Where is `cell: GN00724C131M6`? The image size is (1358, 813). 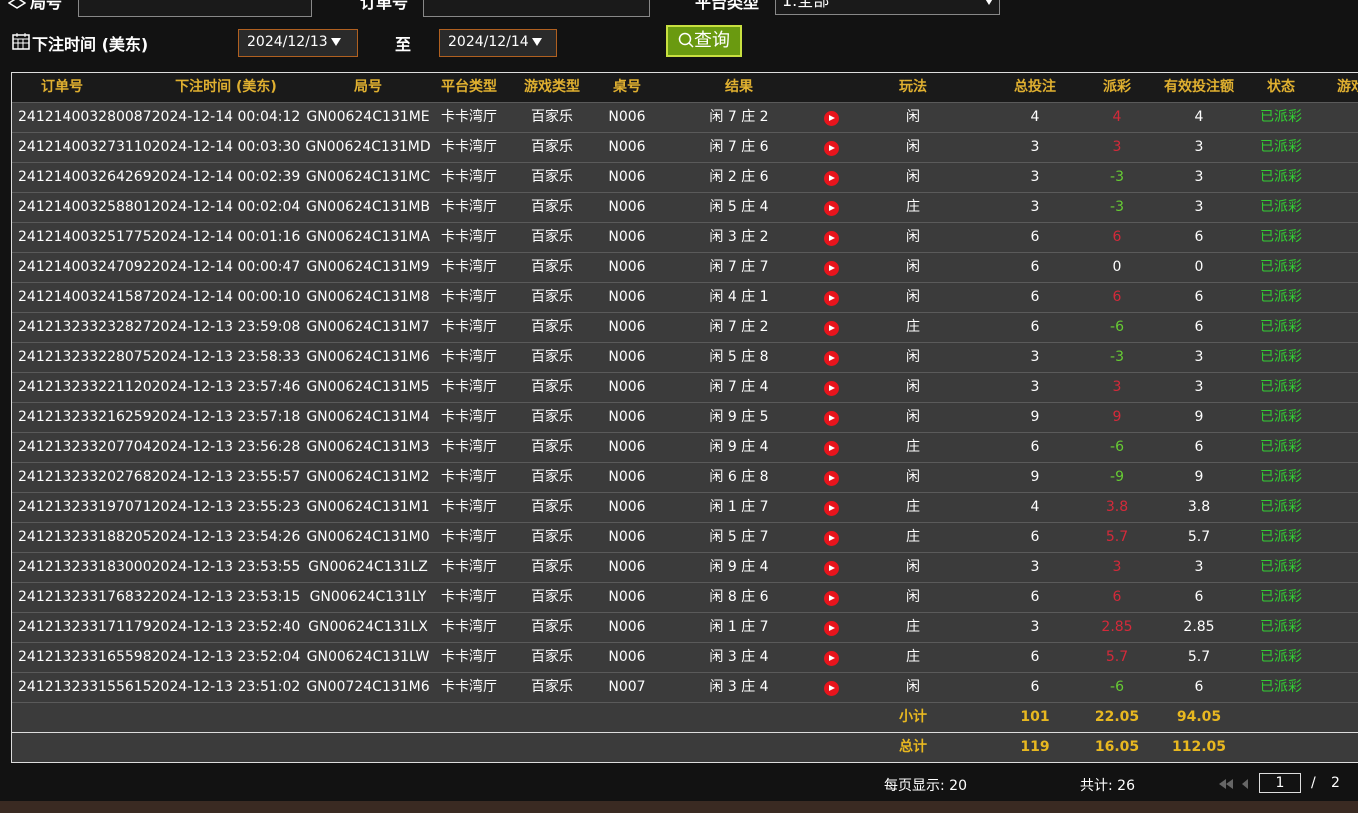
cell: GN00724C131M6 is located at coordinates (368, 687).